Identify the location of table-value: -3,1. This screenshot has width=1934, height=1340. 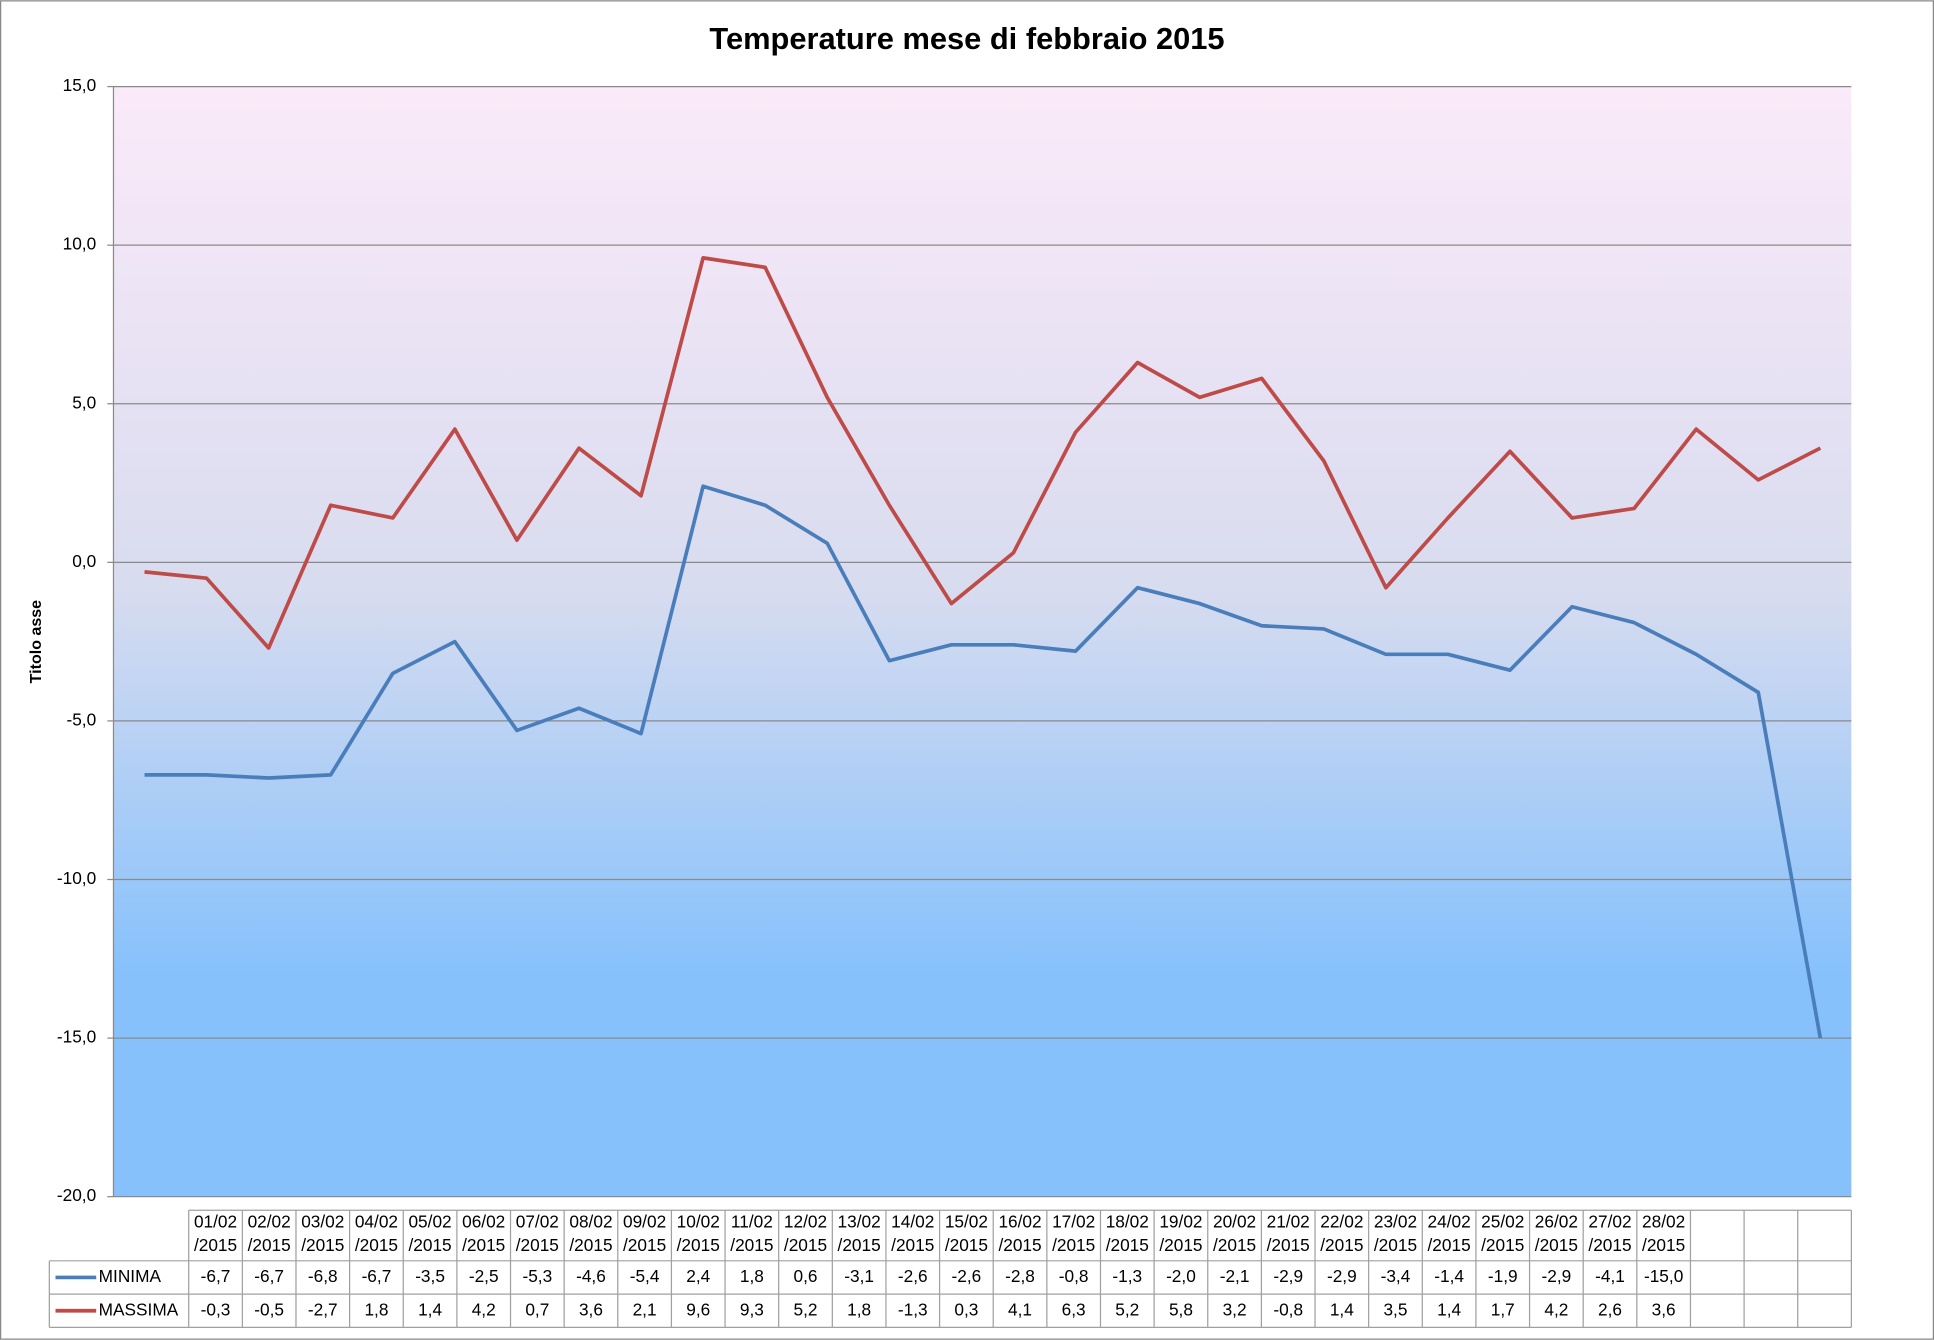
(859, 1276).